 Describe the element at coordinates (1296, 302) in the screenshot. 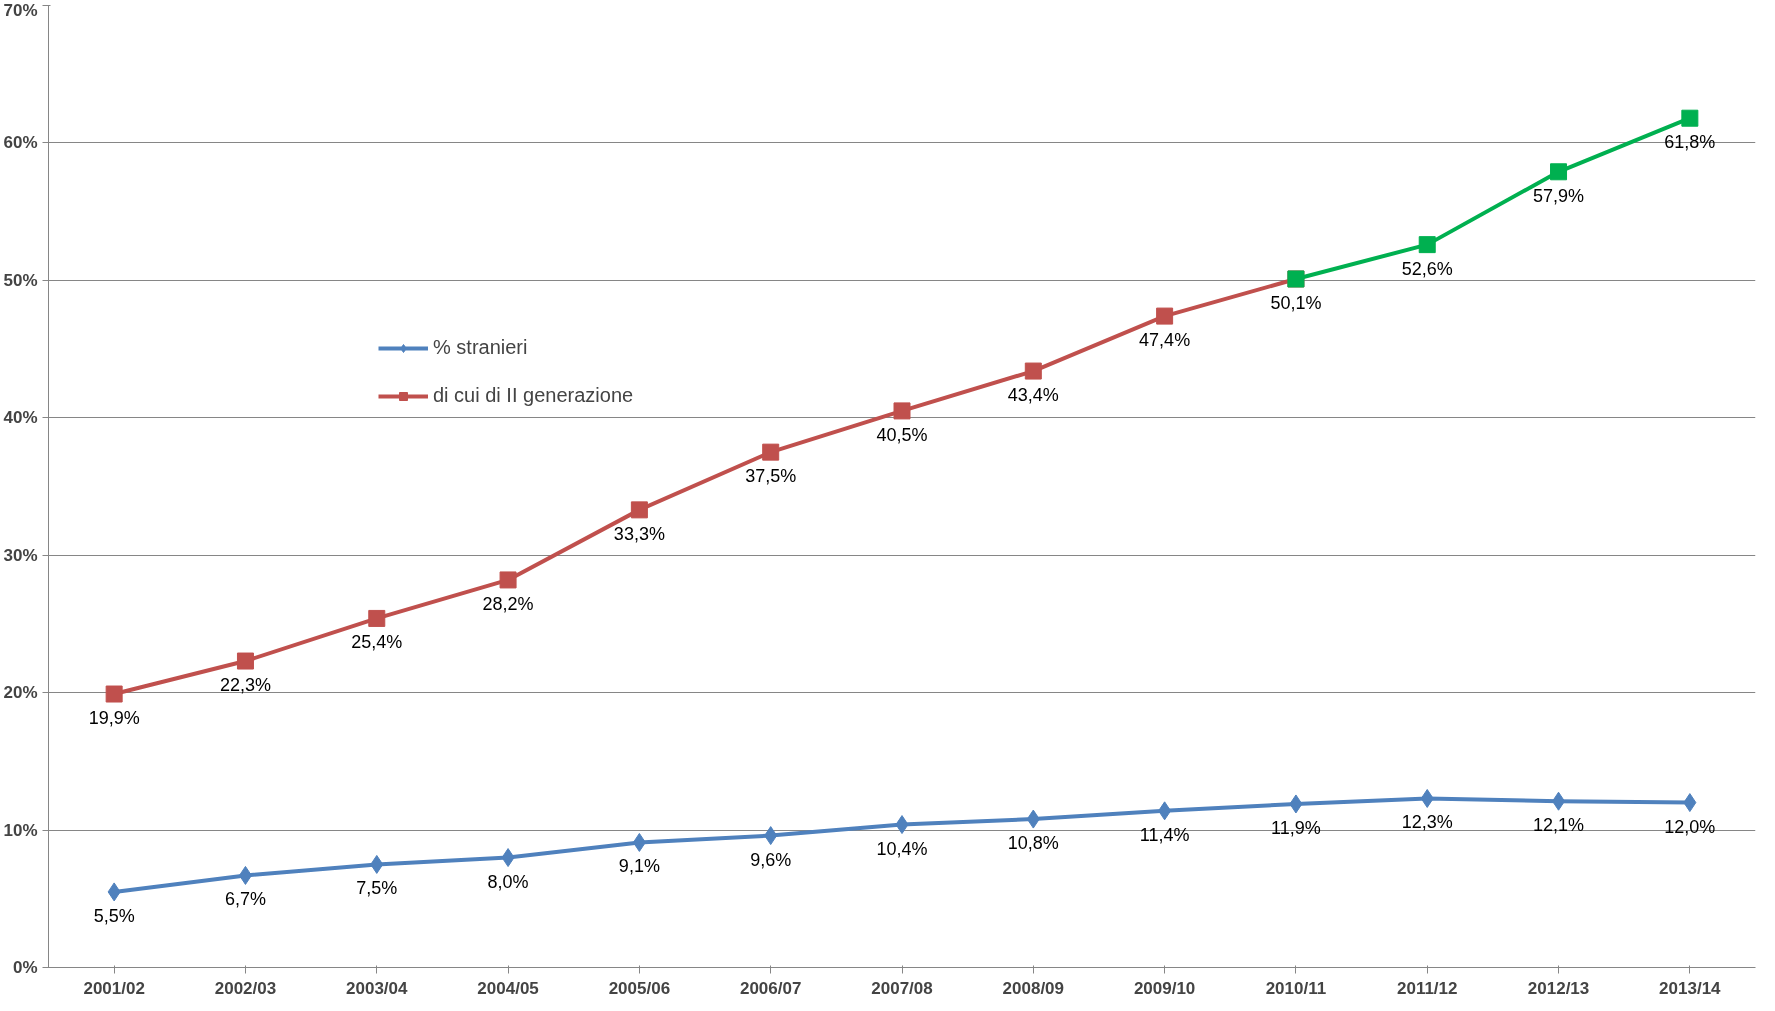

I see `data-label: 50,1%` at that location.